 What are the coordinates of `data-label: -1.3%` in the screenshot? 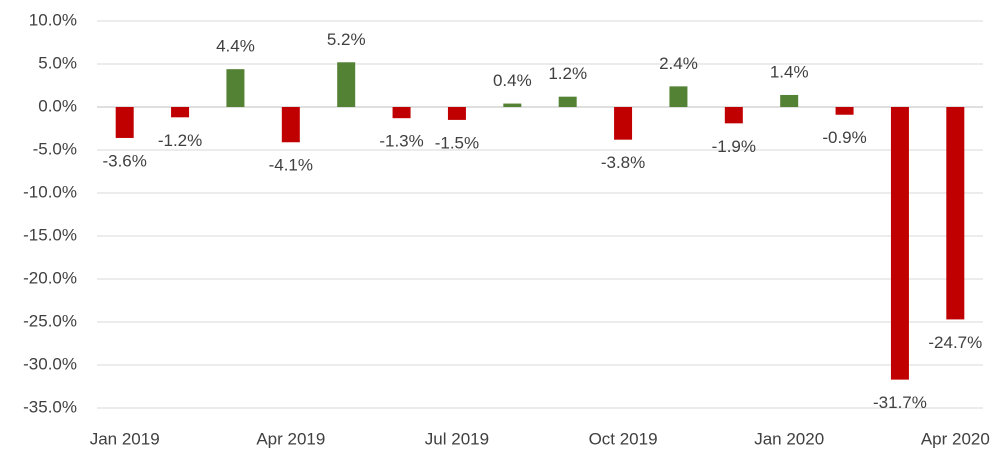 It's located at (401, 141).